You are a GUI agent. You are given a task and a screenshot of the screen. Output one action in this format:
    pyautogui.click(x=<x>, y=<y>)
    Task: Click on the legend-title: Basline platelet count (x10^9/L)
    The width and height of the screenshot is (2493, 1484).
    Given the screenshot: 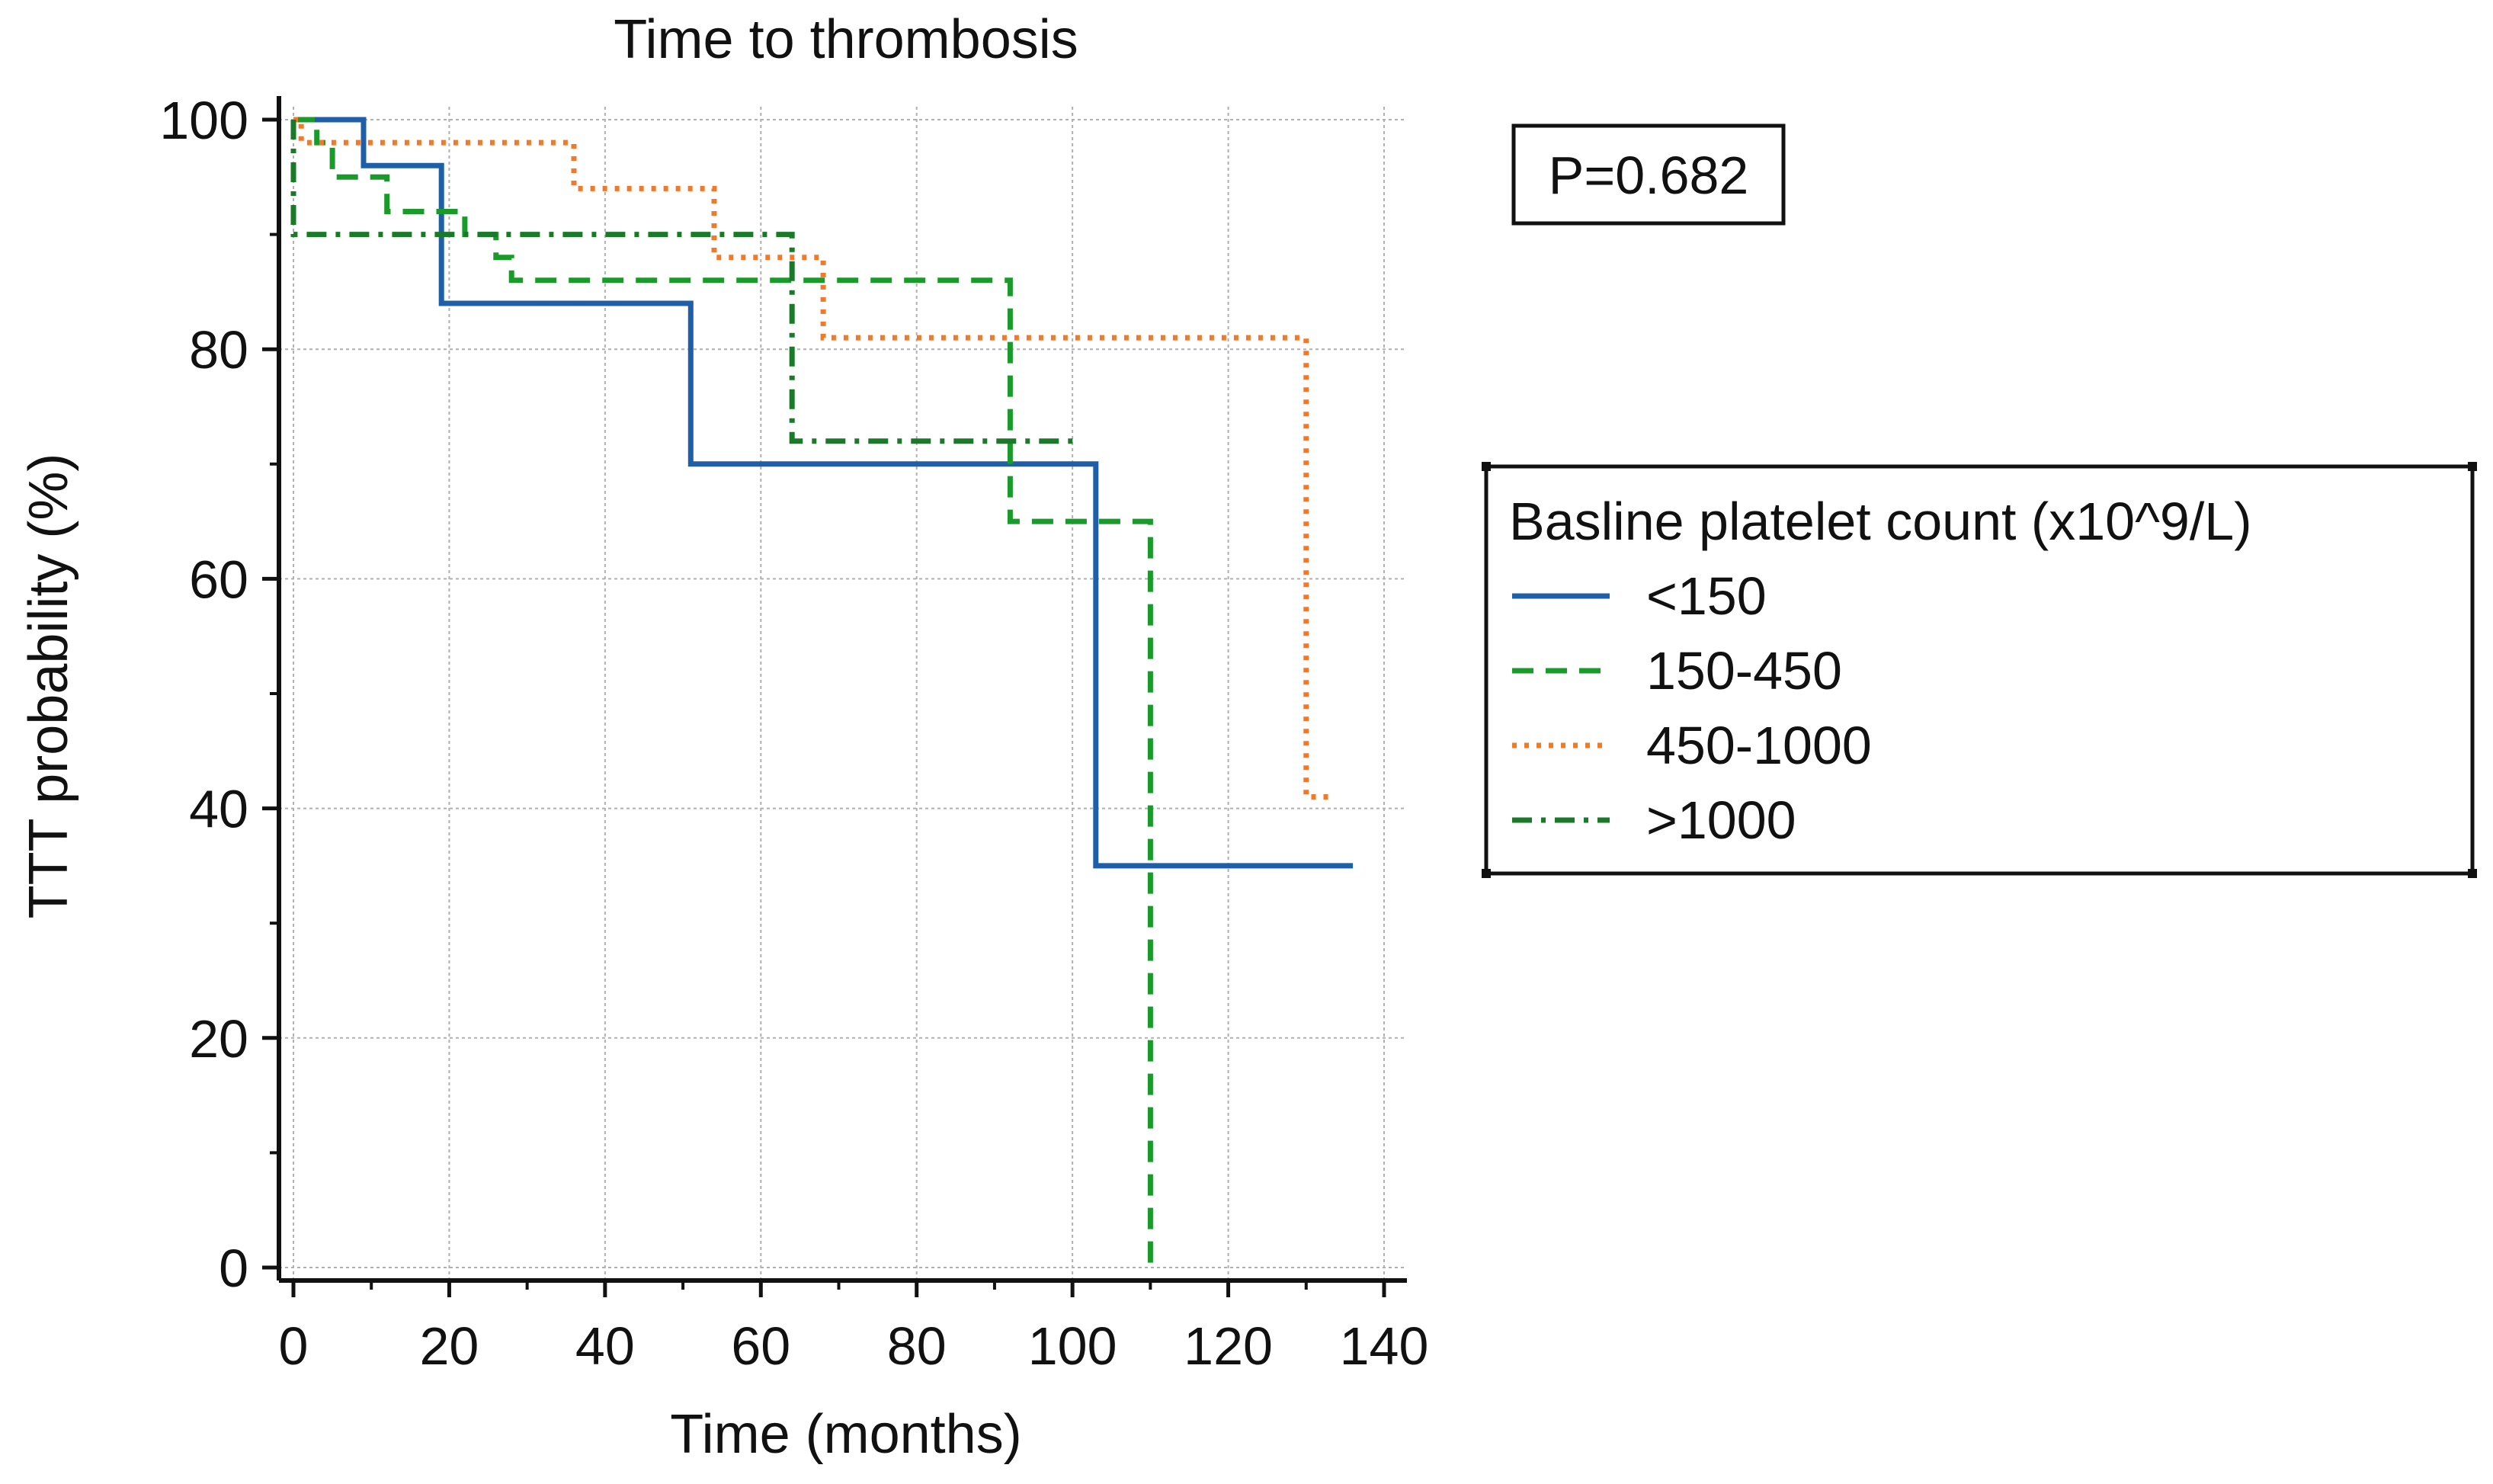 What is the action you would take?
    pyautogui.click(x=1880, y=521)
    